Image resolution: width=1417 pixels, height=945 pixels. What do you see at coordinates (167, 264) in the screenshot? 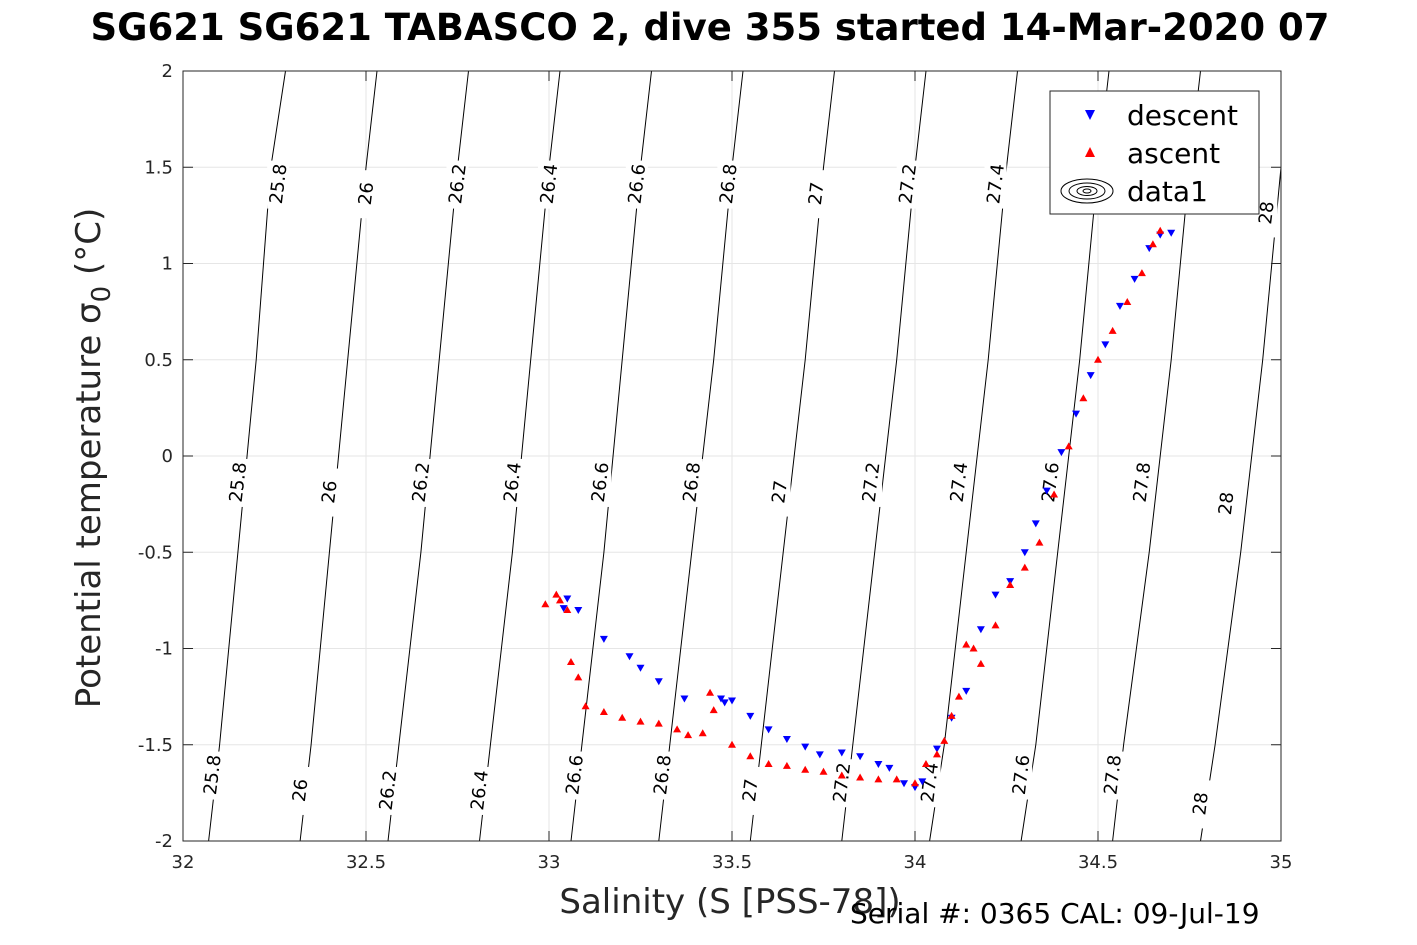
I see `y-tick-label: 1` at bounding box center [167, 264].